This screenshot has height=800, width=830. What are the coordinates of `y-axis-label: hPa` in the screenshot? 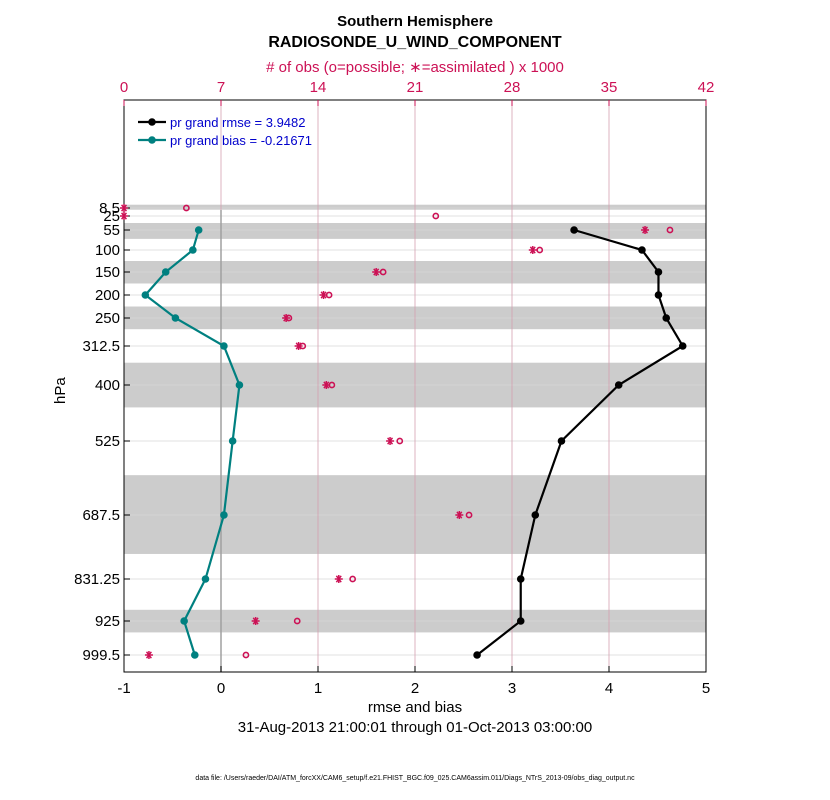 It's located at (60, 390).